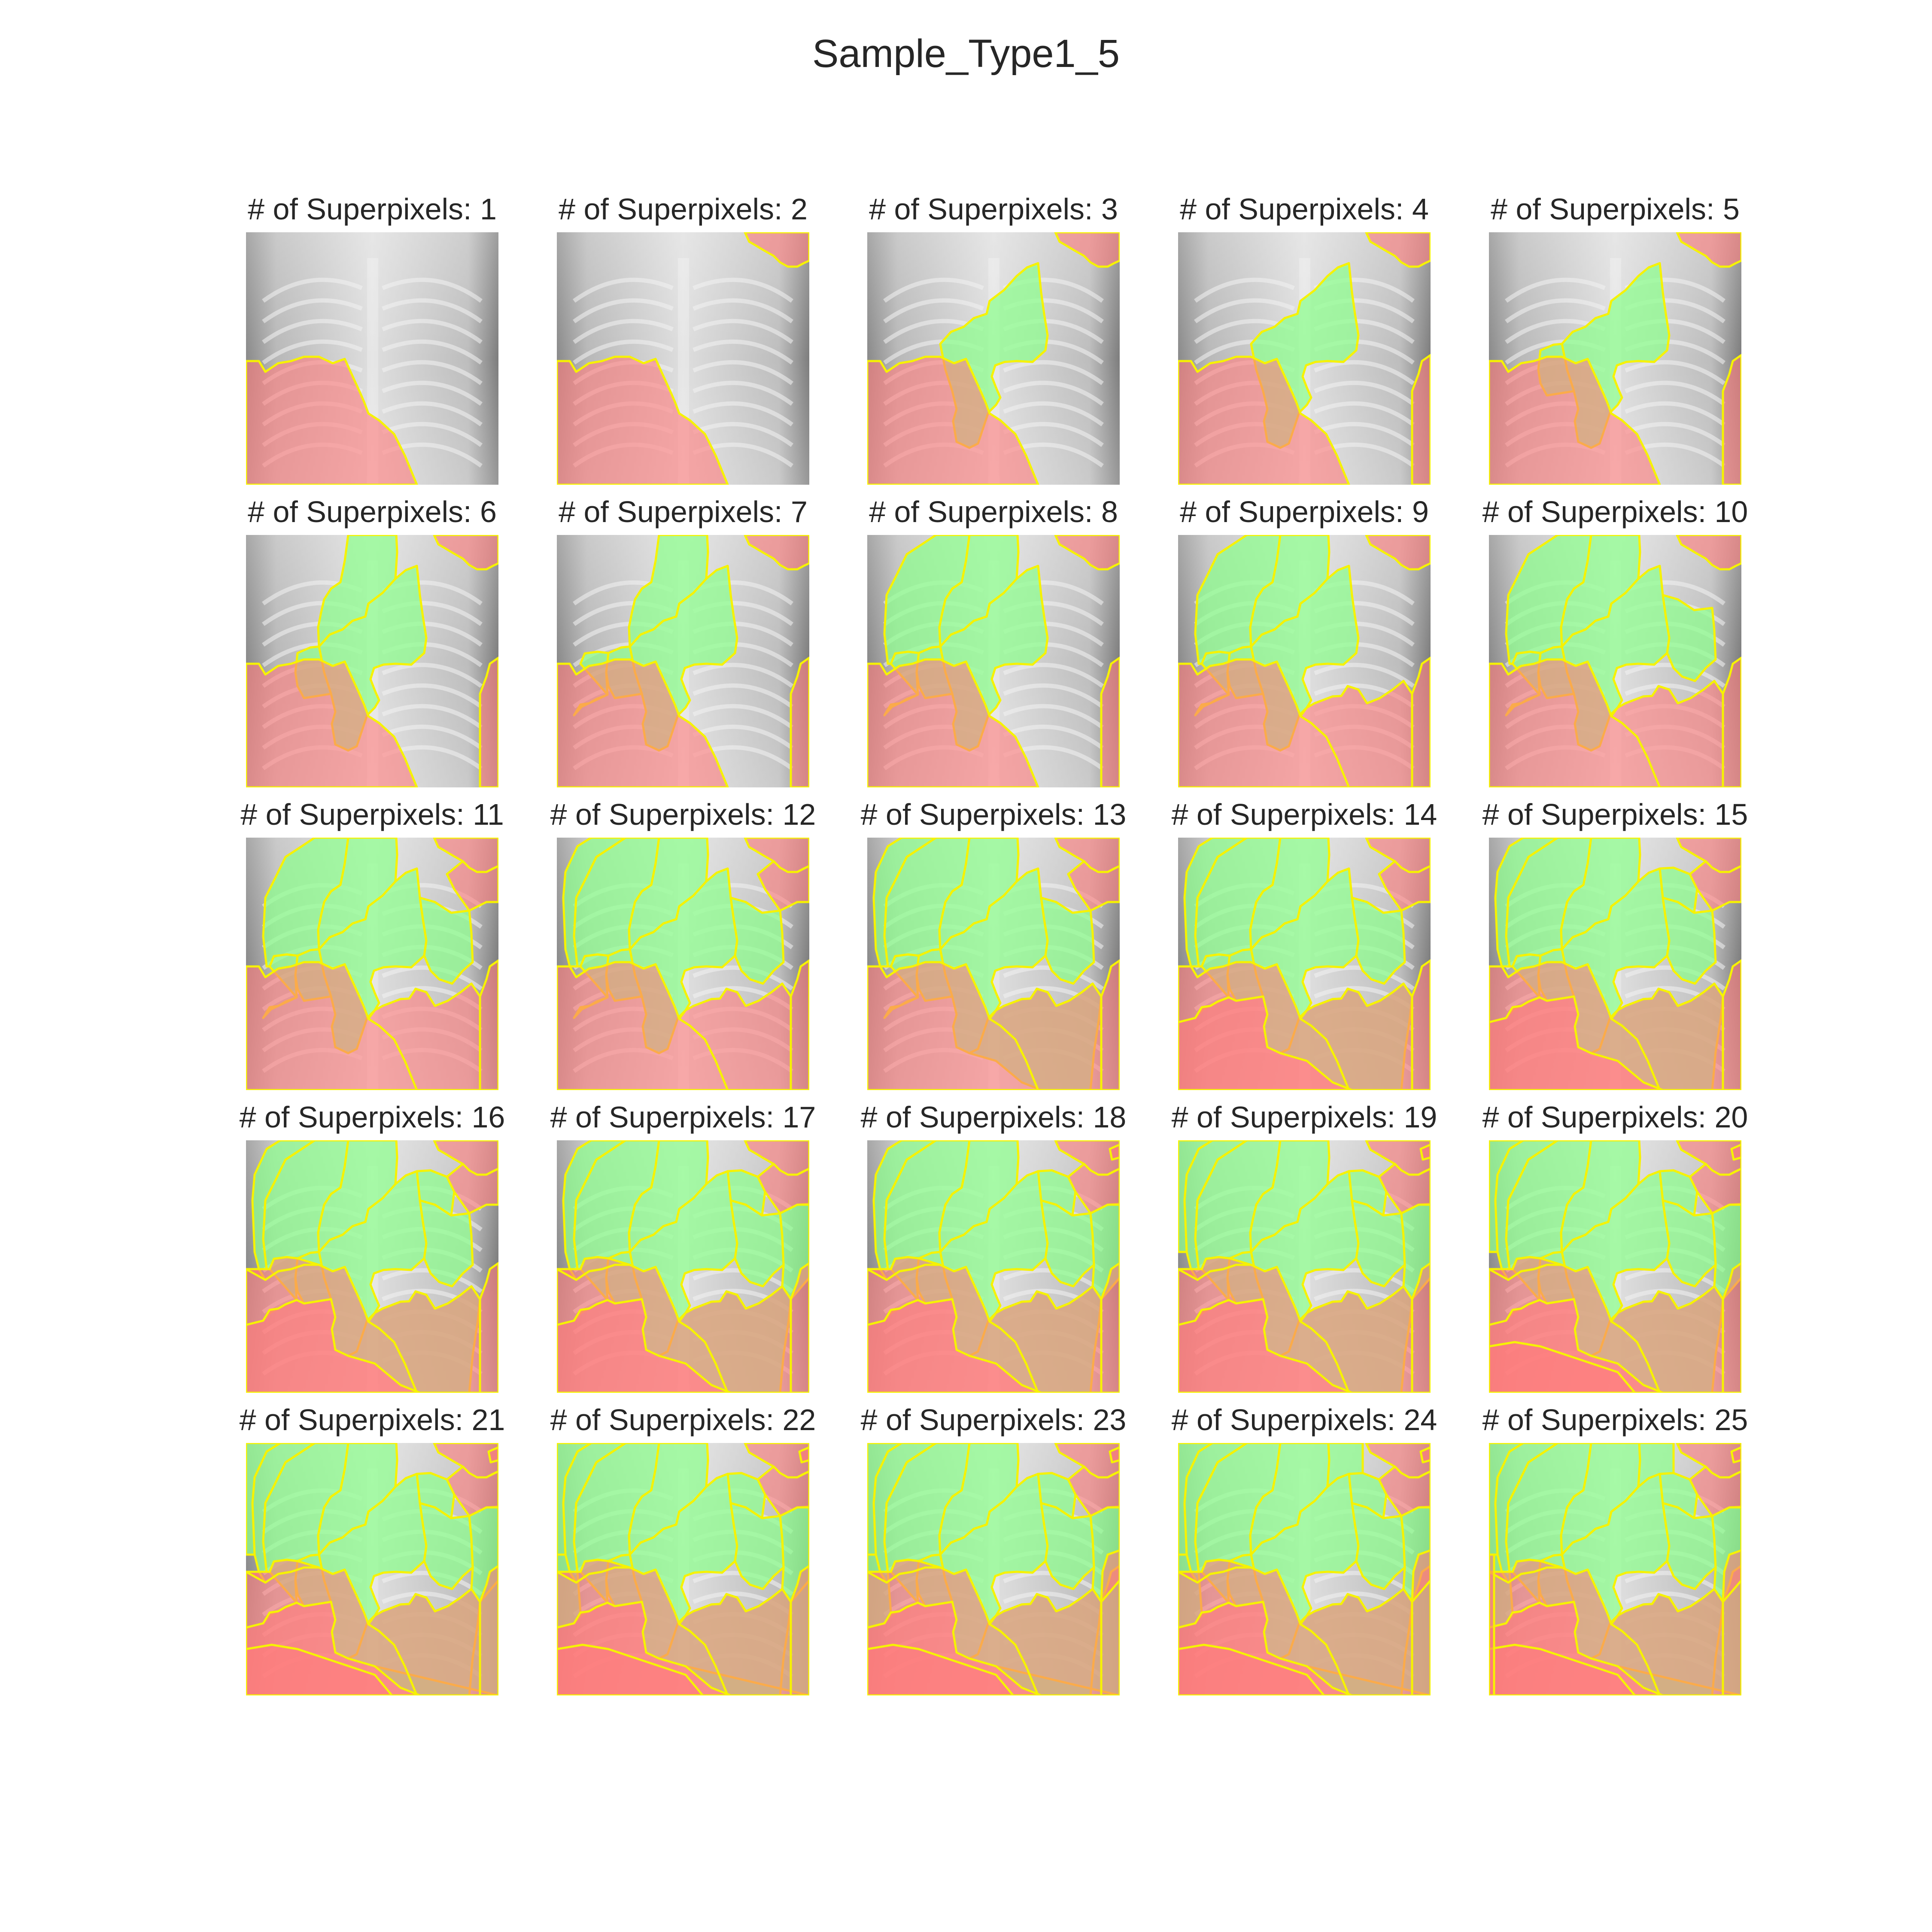 The width and height of the screenshot is (1932, 1932). I want to click on panel-title: # of Superpixels: 17, so click(683, 1117).